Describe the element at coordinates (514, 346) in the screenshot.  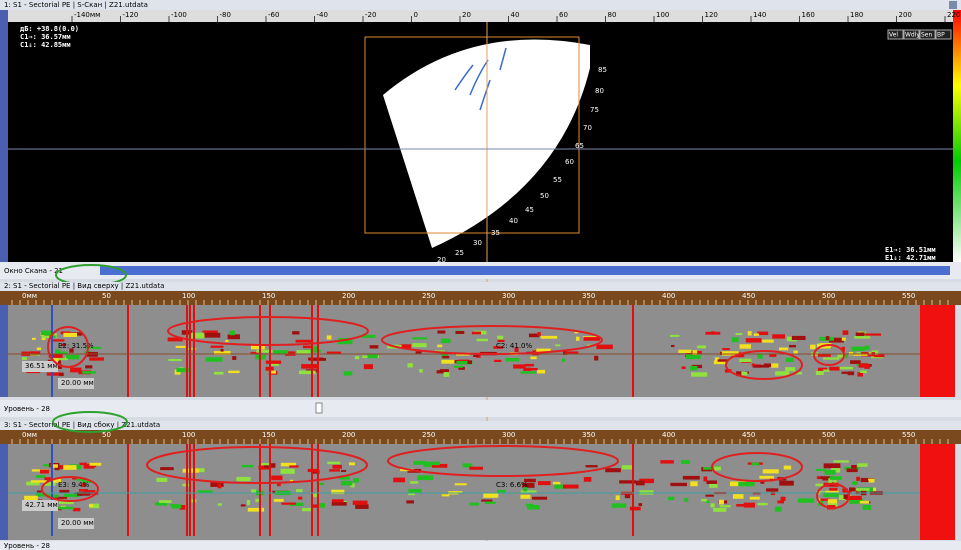
I see `gate-label: C2: 41.0%` at that location.